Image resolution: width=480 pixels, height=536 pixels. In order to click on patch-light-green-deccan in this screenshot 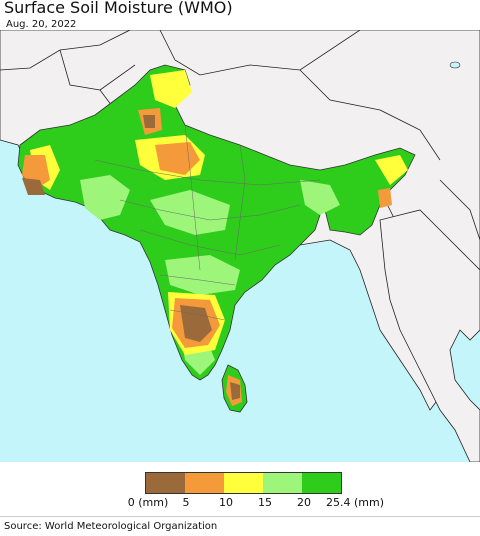, I will do `click(202, 275)`.